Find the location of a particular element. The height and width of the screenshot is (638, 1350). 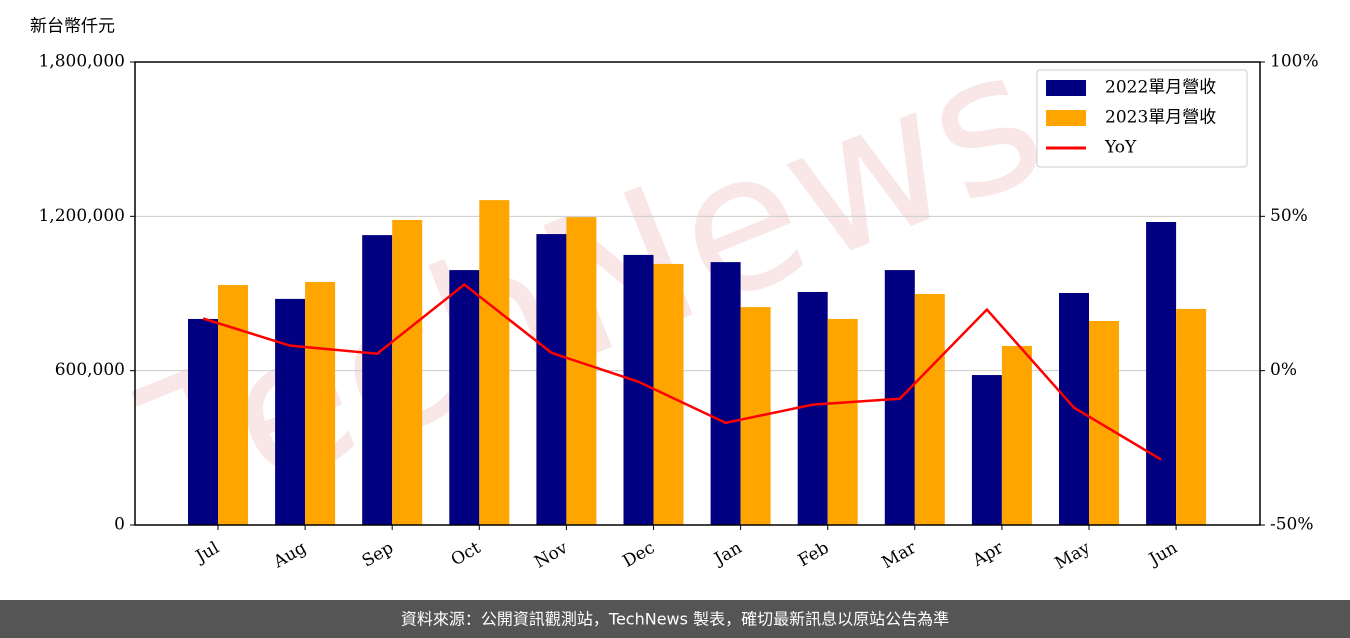

source-note: 資料來源：公開資訊觀測站，TechNews 製表，確切最新訊息以原站公告為準 is located at coordinates (675, 619).